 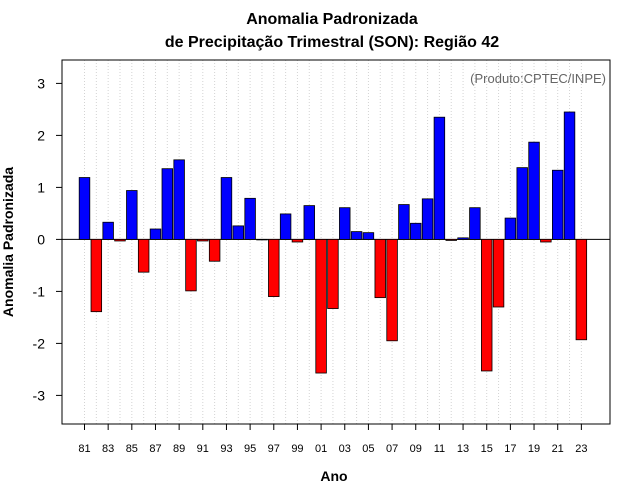 What do you see at coordinates (132, 449) in the screenshot?
I see `x-tick-label: 85` at bounding box center [132, 449].